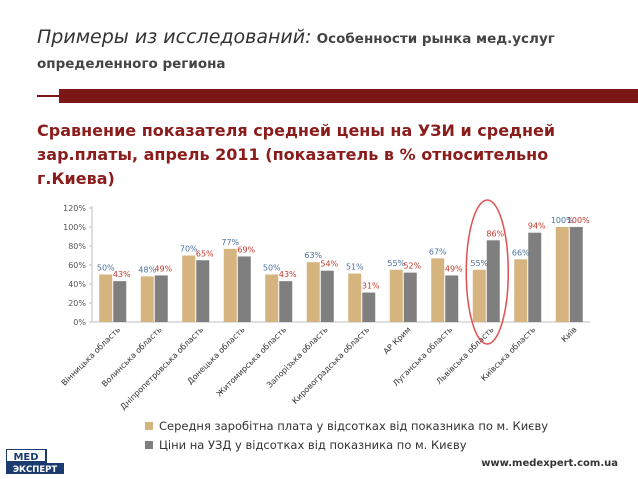 The image size is (638, 479). I want to click on data-label-ultrasound: 31%, so click(371, 286).